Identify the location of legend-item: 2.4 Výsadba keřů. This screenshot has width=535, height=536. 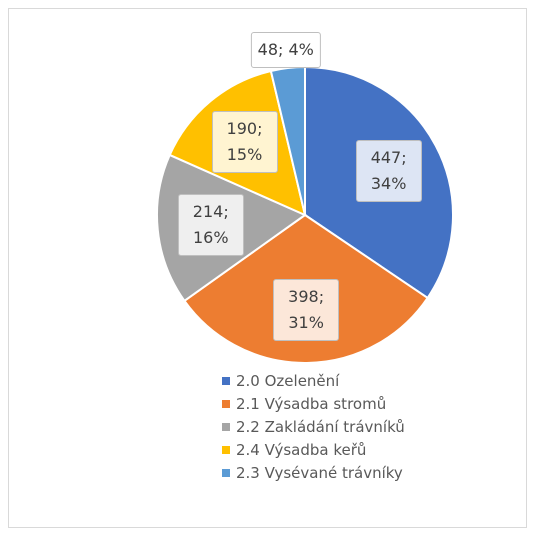
(294, 450).